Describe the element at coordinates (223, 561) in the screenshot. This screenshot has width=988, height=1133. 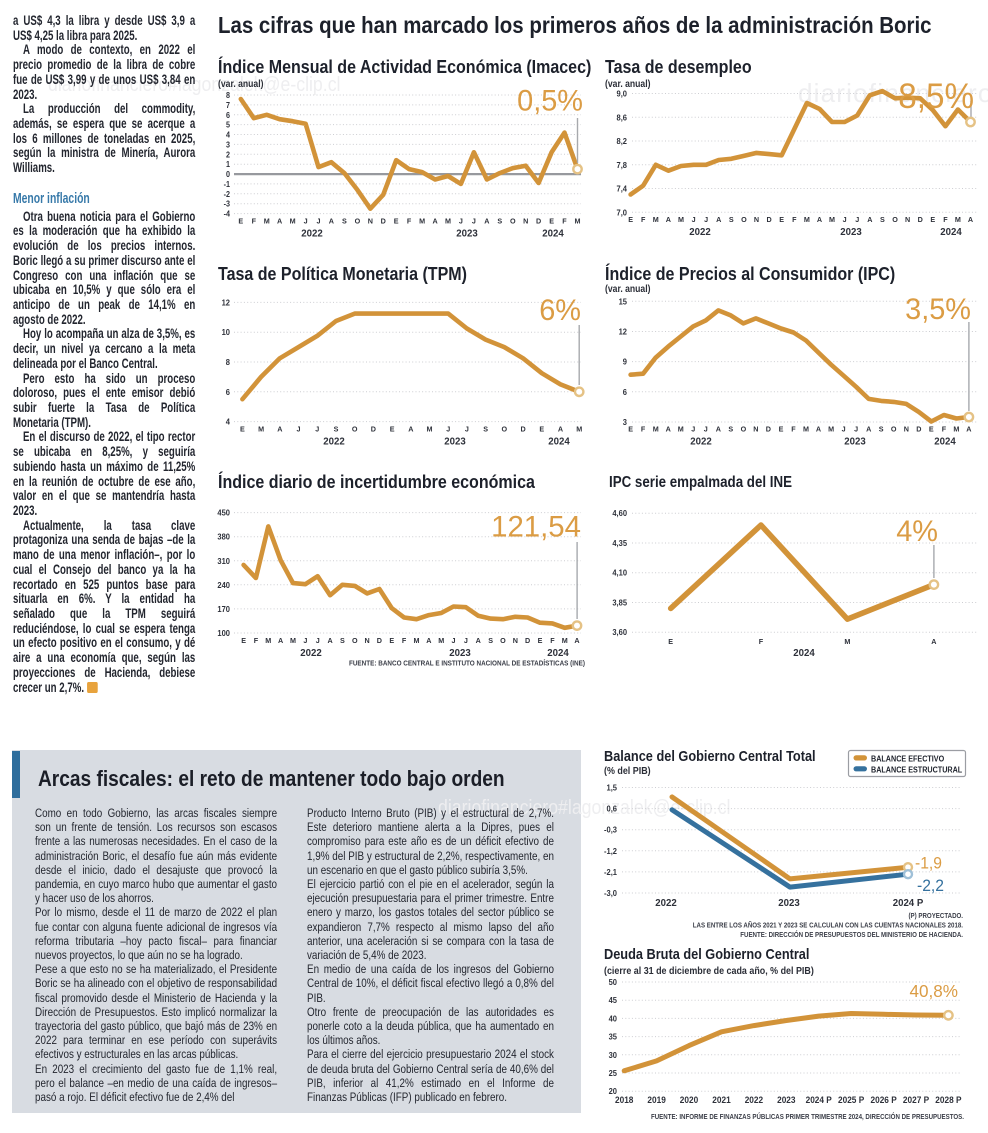
I see `svg-text: 310` at that location.